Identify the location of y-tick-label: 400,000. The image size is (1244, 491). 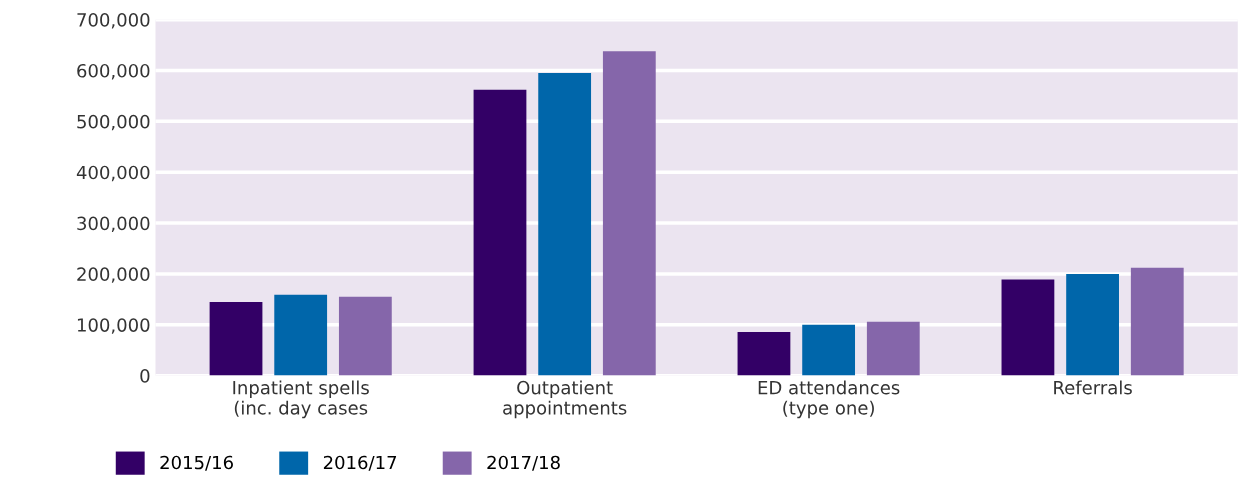
(113, 173).